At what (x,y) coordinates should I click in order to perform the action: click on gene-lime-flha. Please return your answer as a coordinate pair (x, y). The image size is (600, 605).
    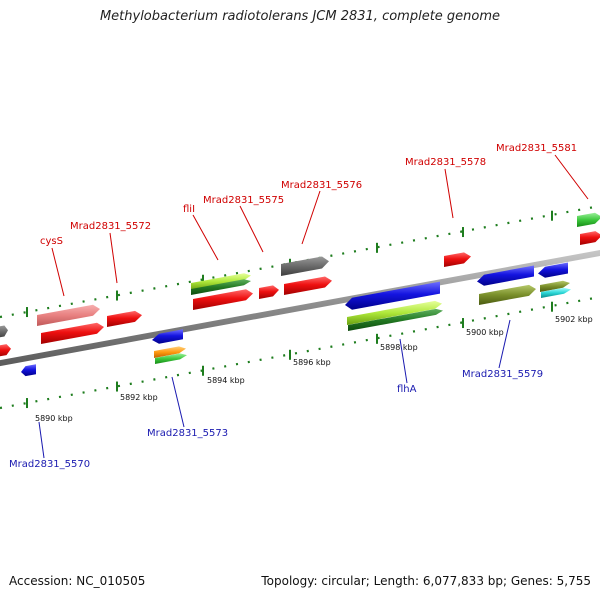
    Looking at the image, I should click on (394, 312).